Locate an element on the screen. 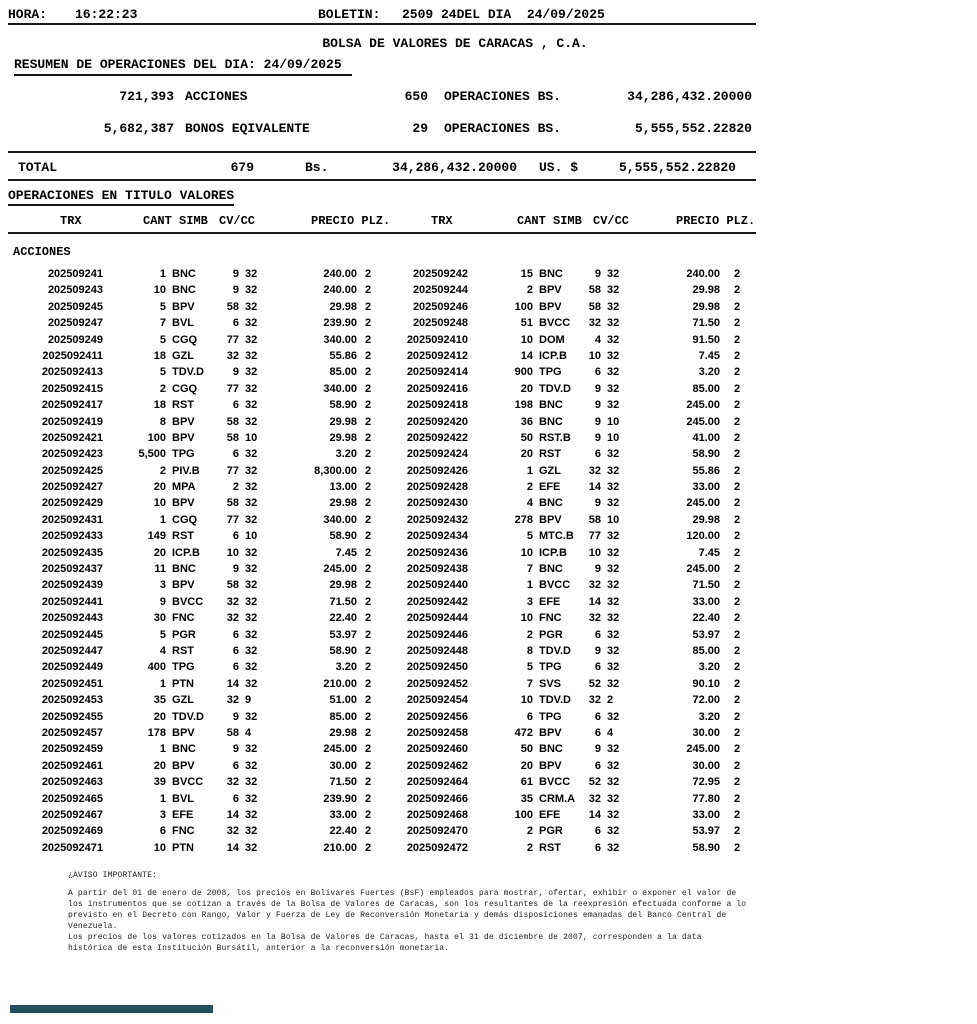 Image resolution: width=977 pixels, height=1024 pixels. simb-right-cell: RST is located at coordinates (550, 454).